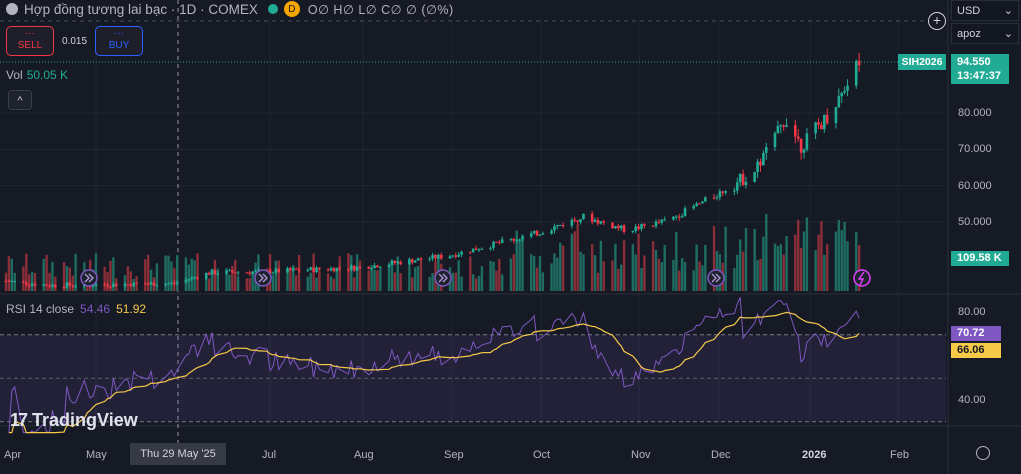 This screenshot has height=474, width=1021. Describe the element at coordinates (974, 62) in the screenshot. I see `last-price: 94.550` at that location.